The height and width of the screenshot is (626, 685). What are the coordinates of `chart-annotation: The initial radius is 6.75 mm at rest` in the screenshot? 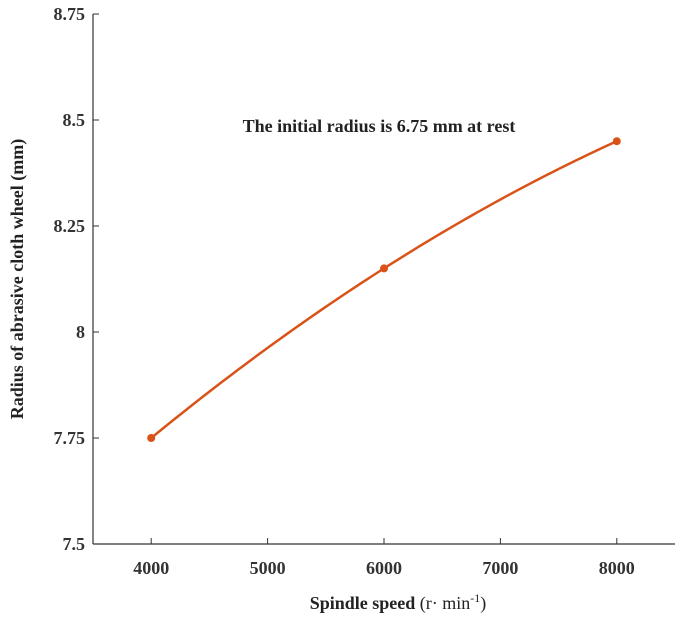 It's located at (379, 126).